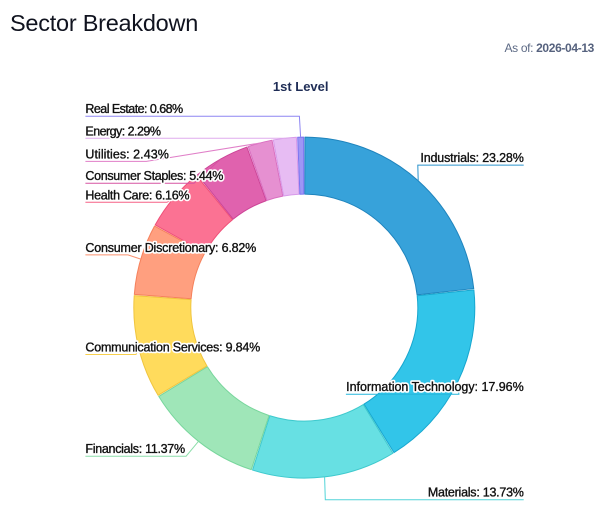 The height and width of the screenshot is (515, 606). Describe the element at coordinates (134, 109) in the screenshot. I see `svg-text: Real Estate: 0.68%` at that location.